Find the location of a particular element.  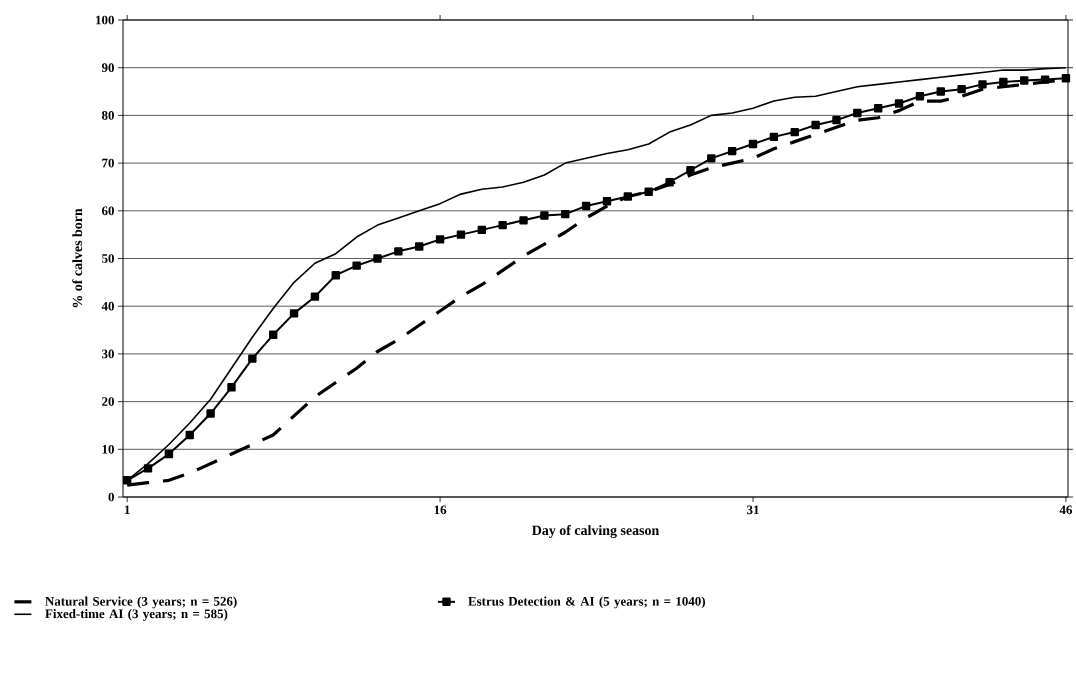

legend-label: Estrus Detection & AI (5 years; n = 1040) is located at coordinates (586, 602).